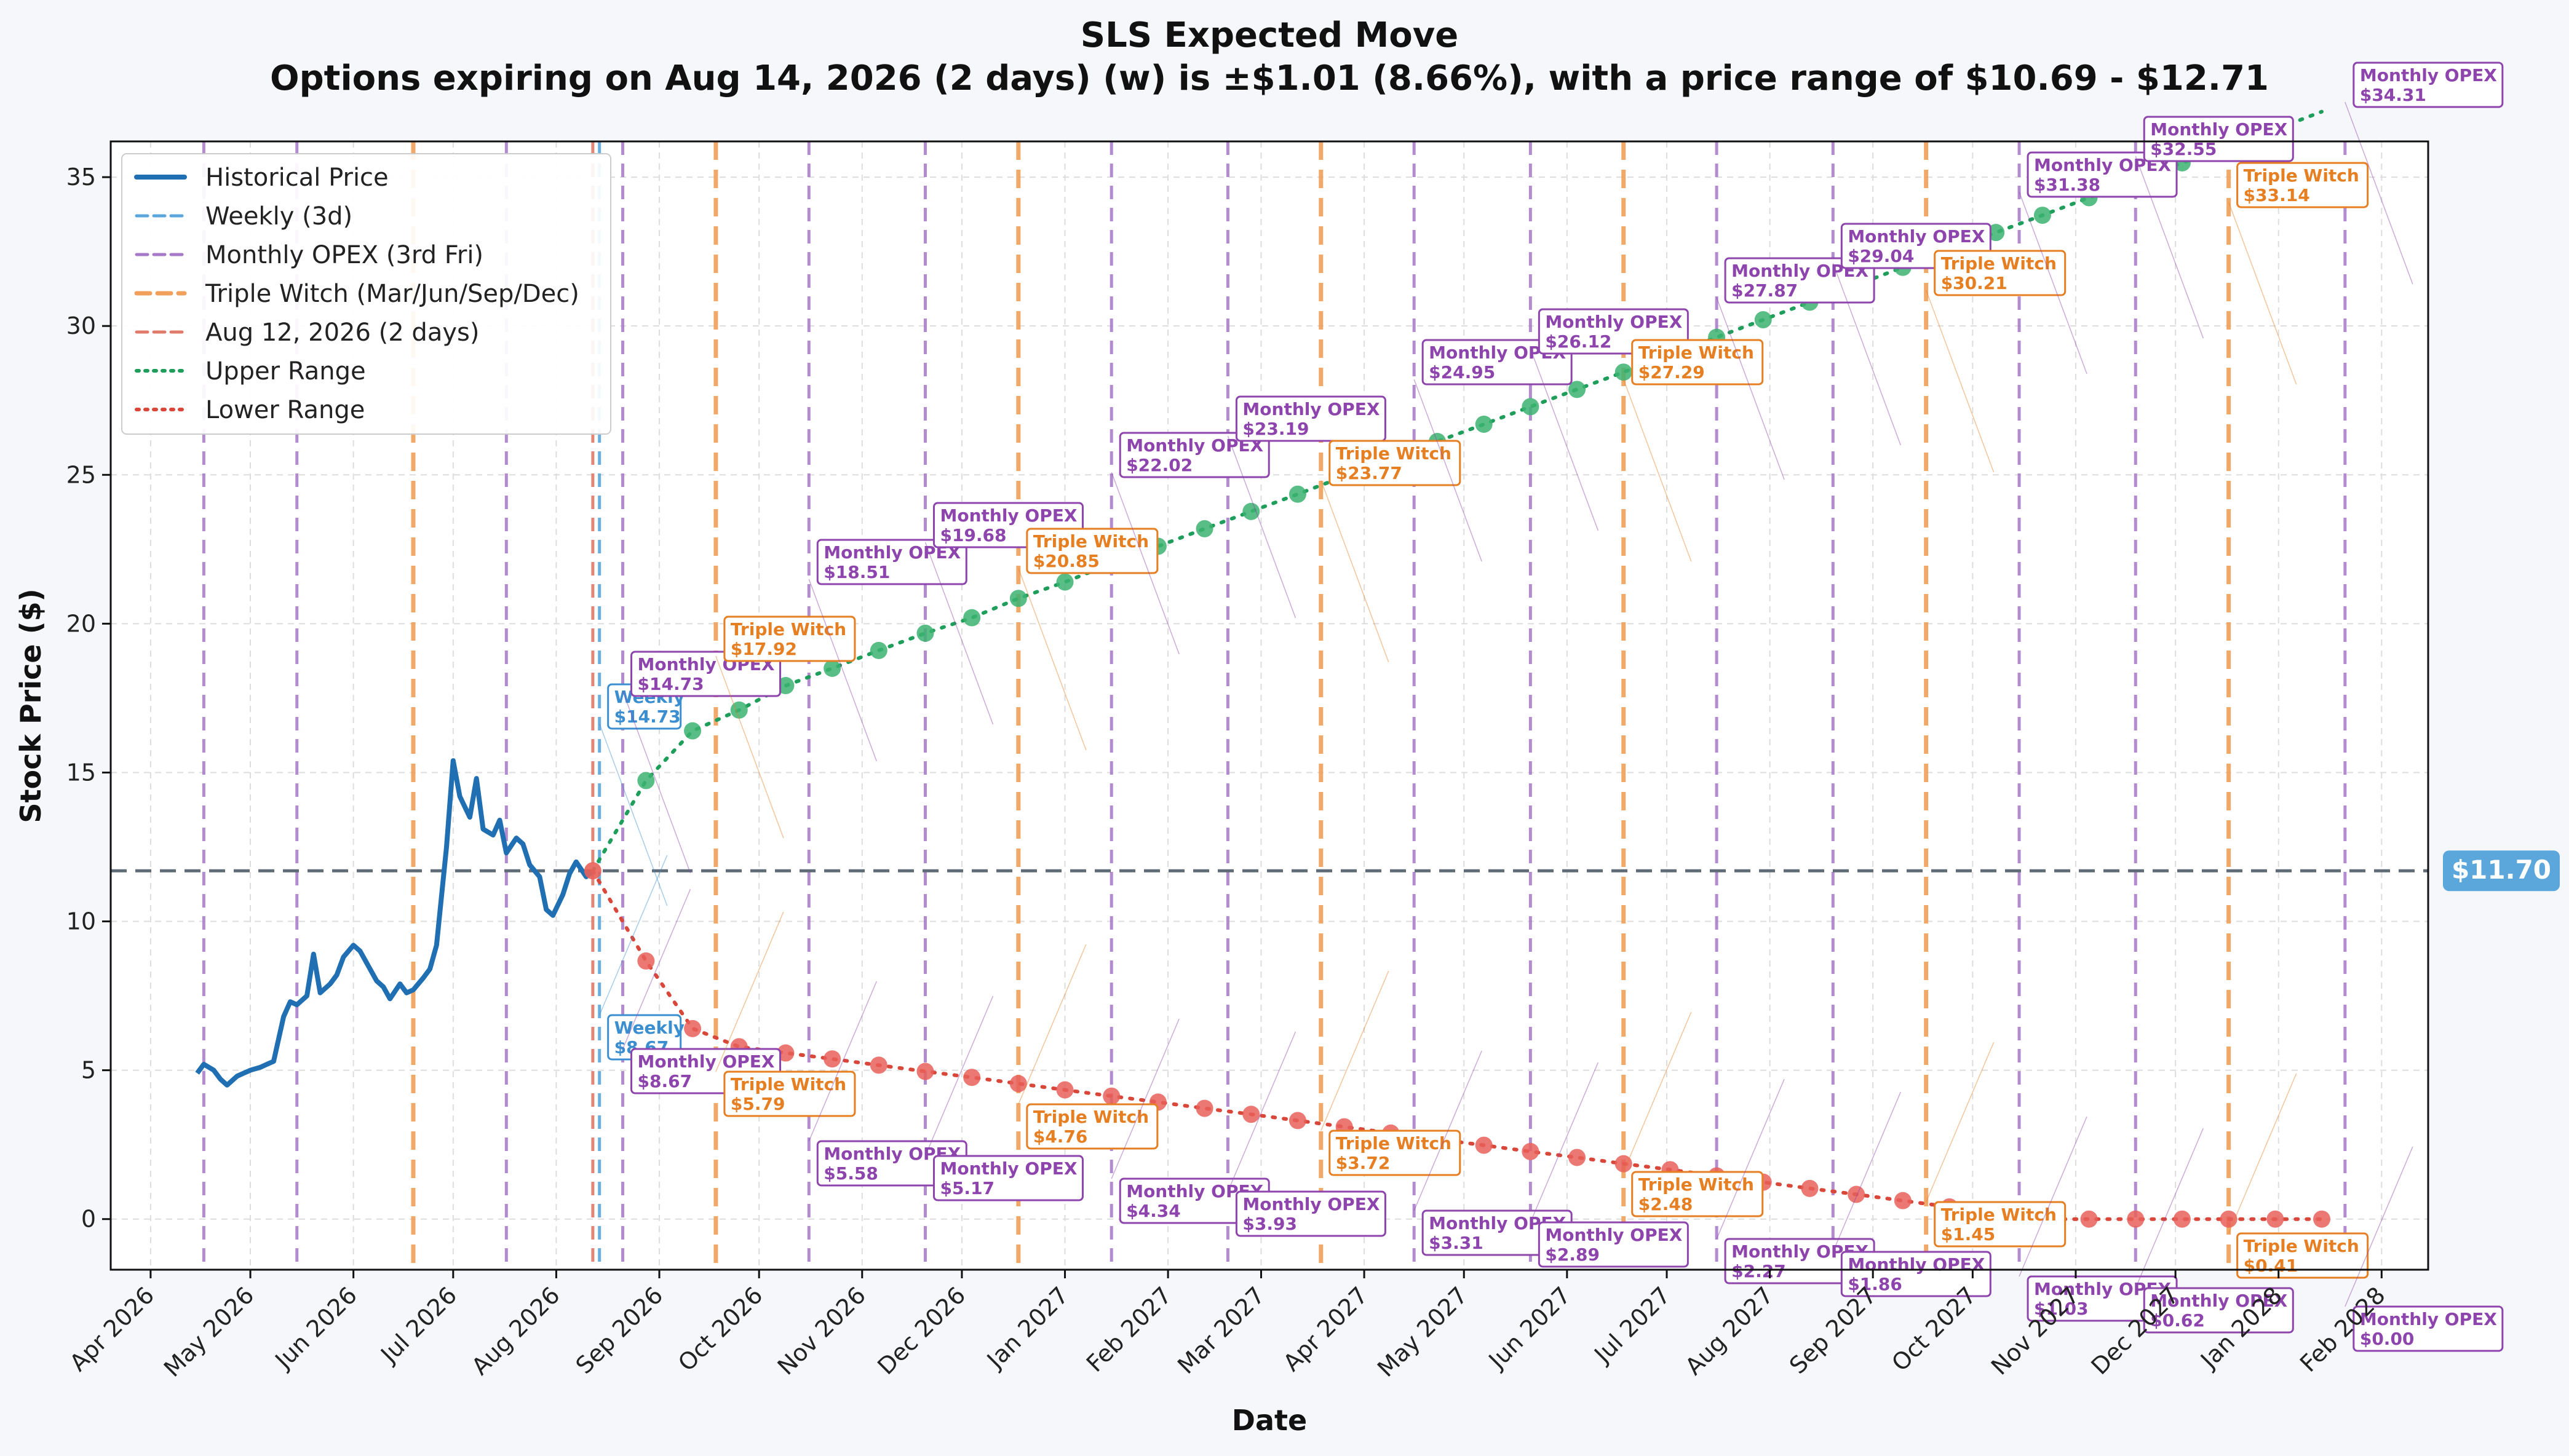 The height and width of the screenshot is (1456, 2569). I want to click on lower-annotation-value: $5.17, so click(968, 1188).